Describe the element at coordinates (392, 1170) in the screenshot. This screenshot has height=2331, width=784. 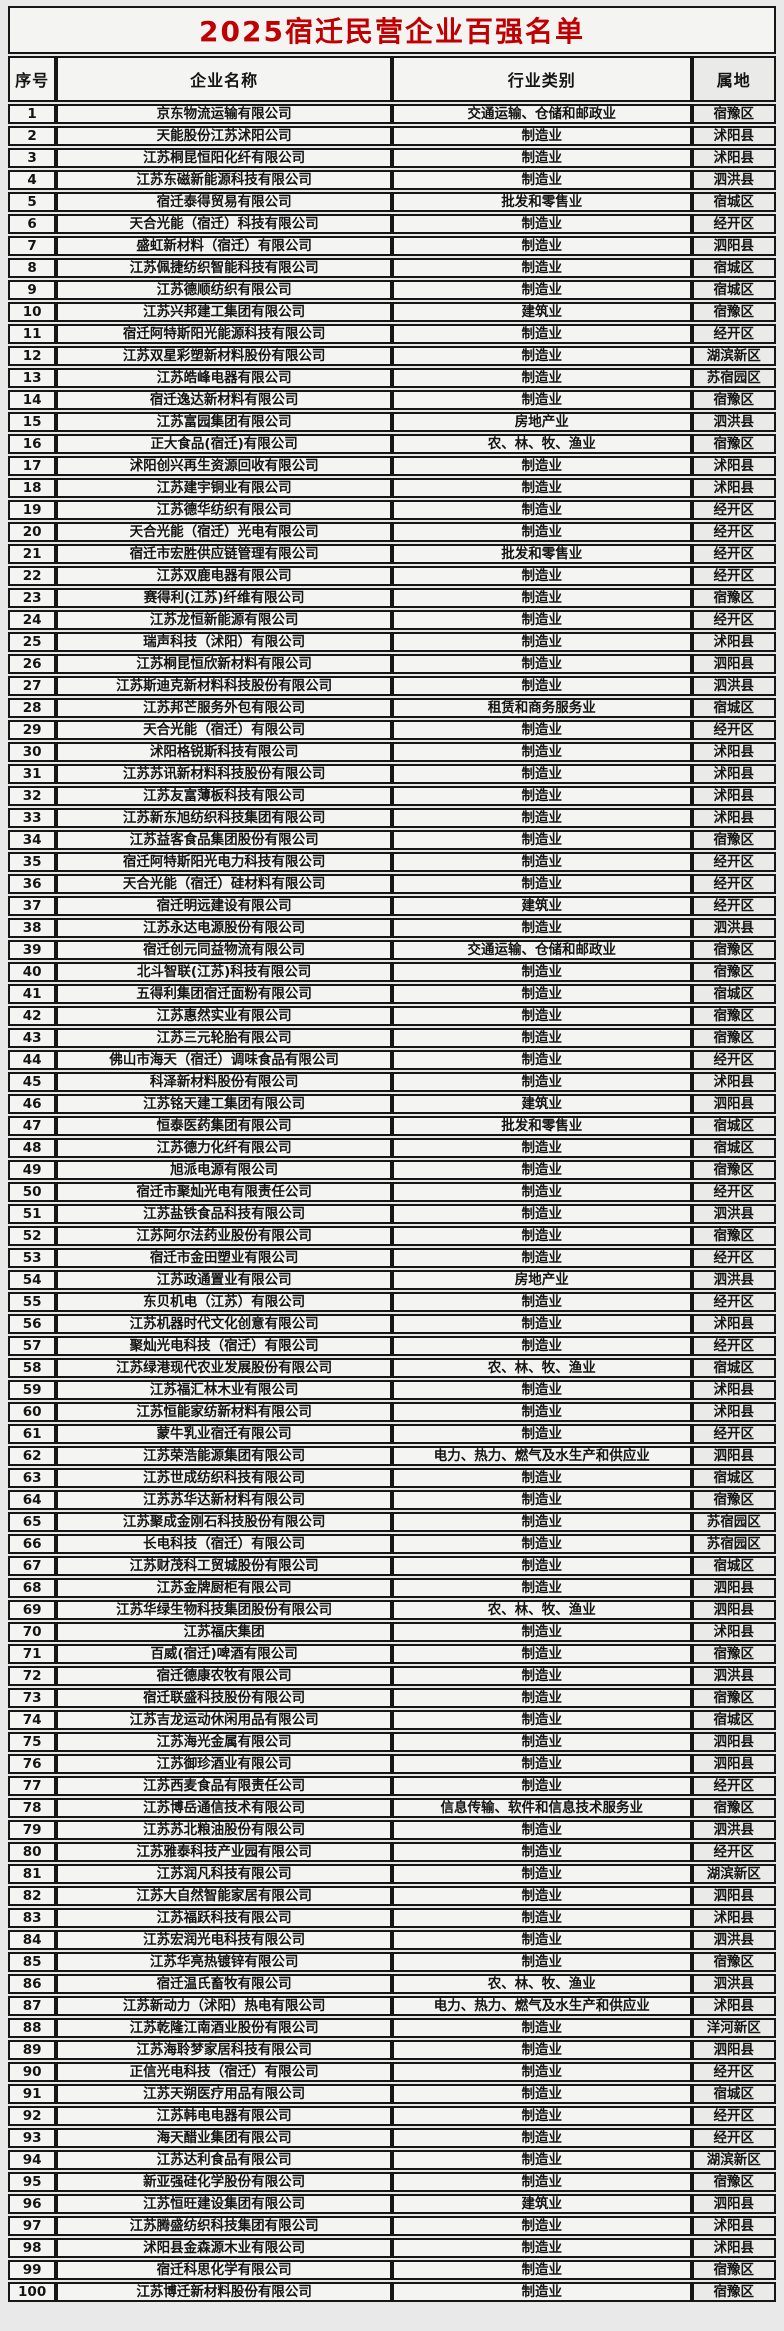
I see `table-row: 49 旭派电源有限公司 制造业 宿豫区` at that location.